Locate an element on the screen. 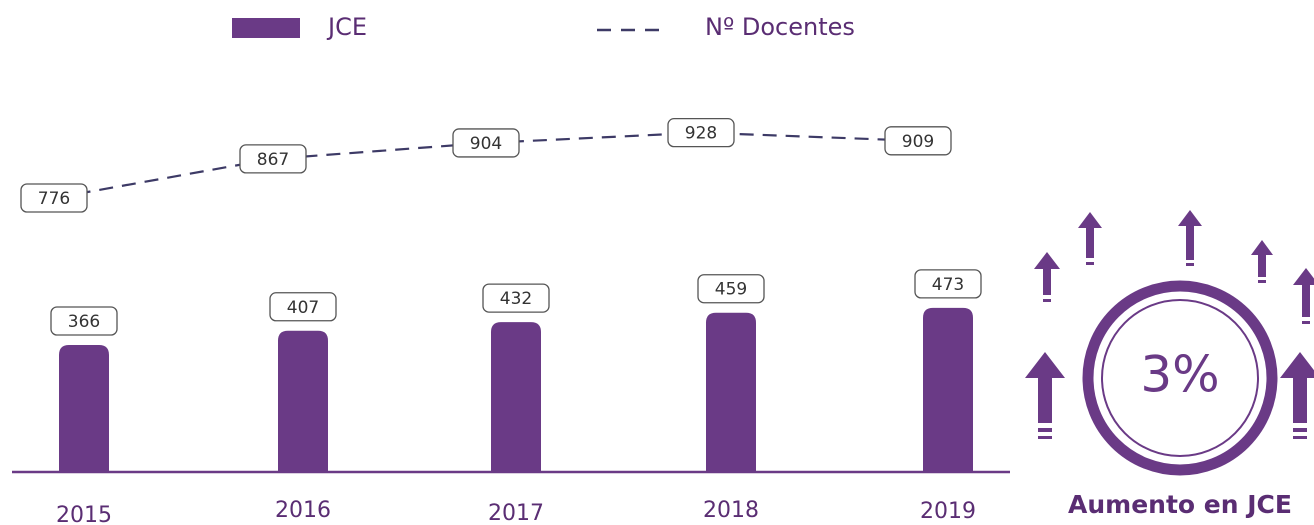  arrows is located at coordinates (1169, 324).